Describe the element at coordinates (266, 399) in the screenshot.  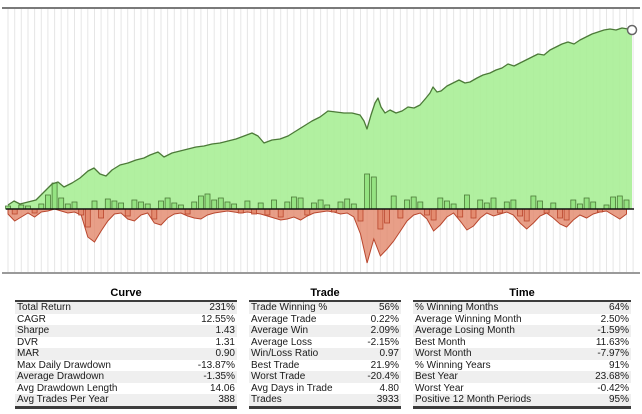
I see `stat-label: Trades` at that location.